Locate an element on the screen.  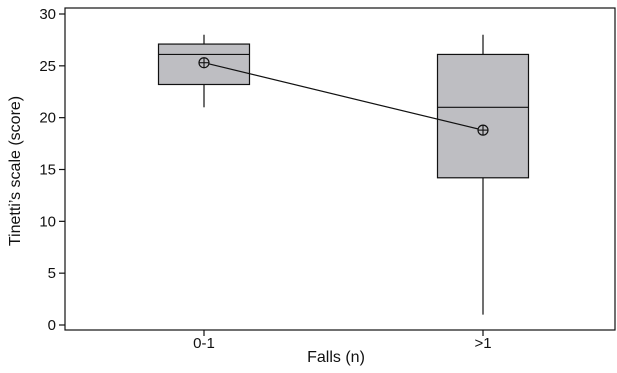
mean-series is located at coordinates (343, 96).